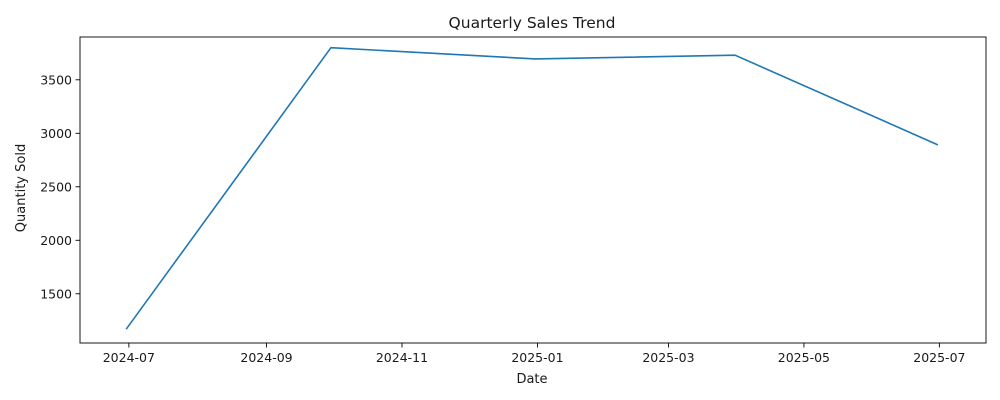  I want to click on y-tick-label: 3500, so click(56, 79).